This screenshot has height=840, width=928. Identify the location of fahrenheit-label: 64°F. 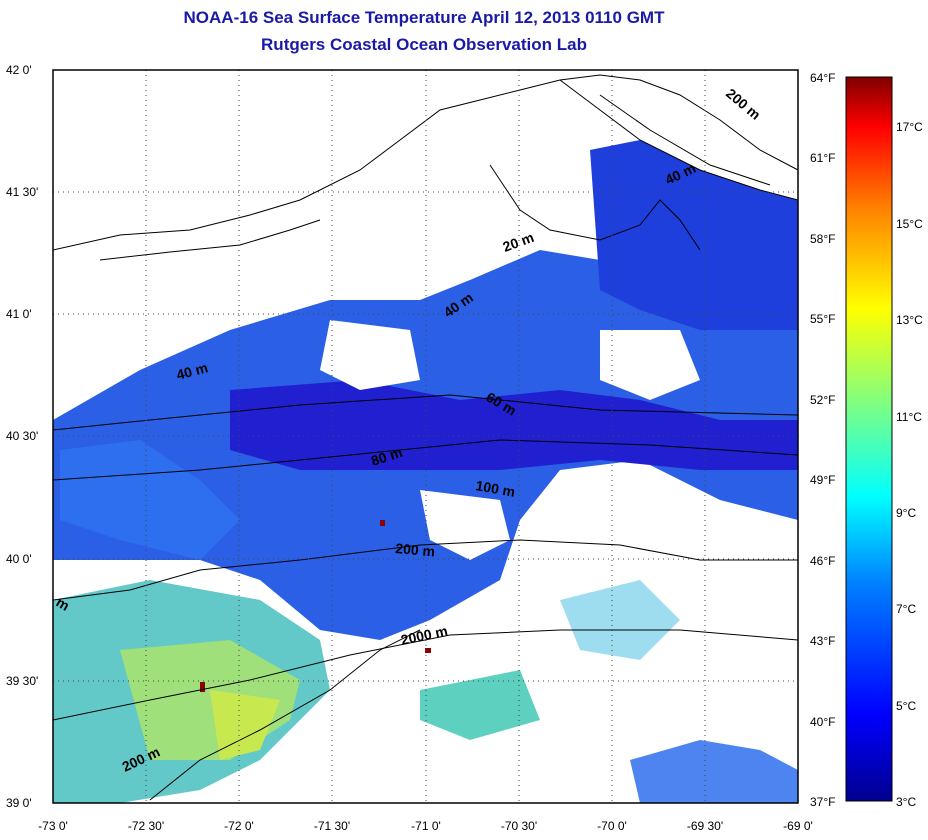
(822, 78).